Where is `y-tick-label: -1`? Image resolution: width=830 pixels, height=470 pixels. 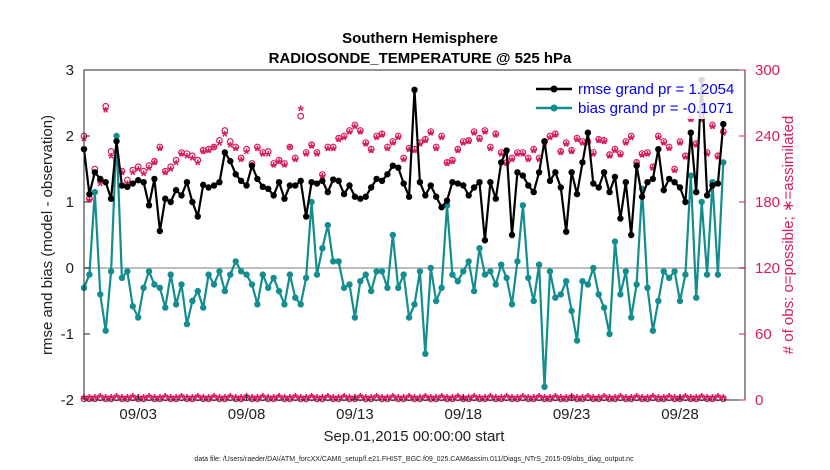 y-tick-label: -1 is located at coordinates (67, 334).